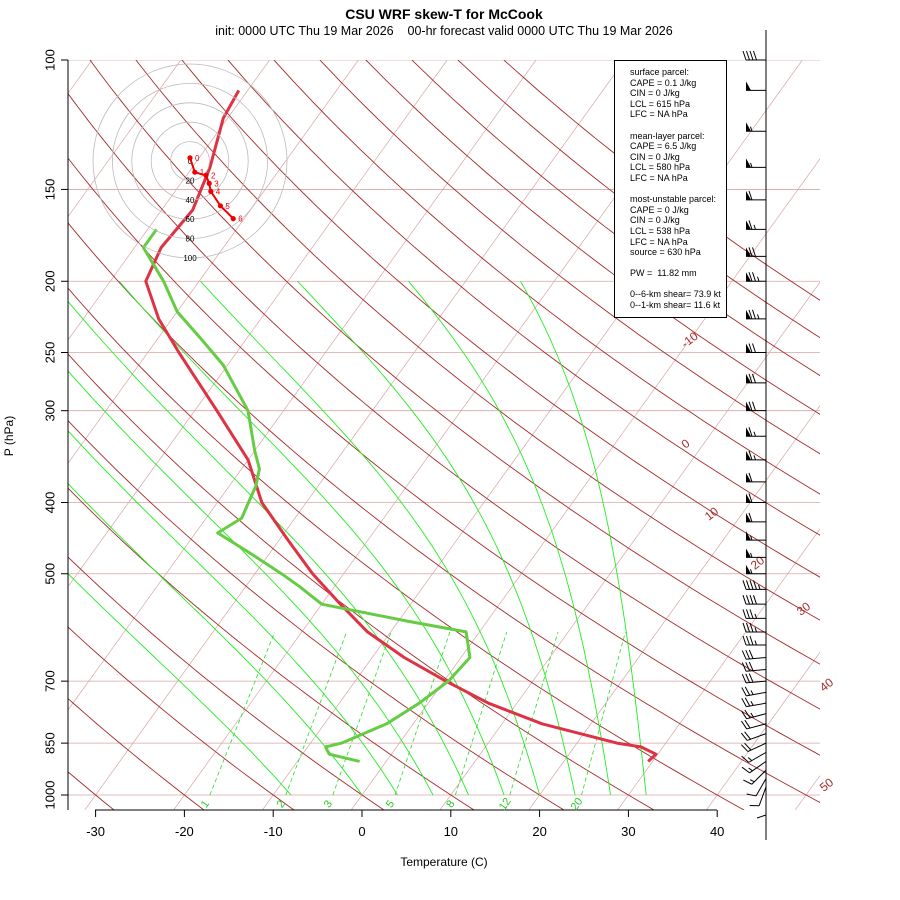 Image resolution: width=900 pixels, height=900 pixels. I want to click on mixing-ratio-label: 2, so click(281, 804).